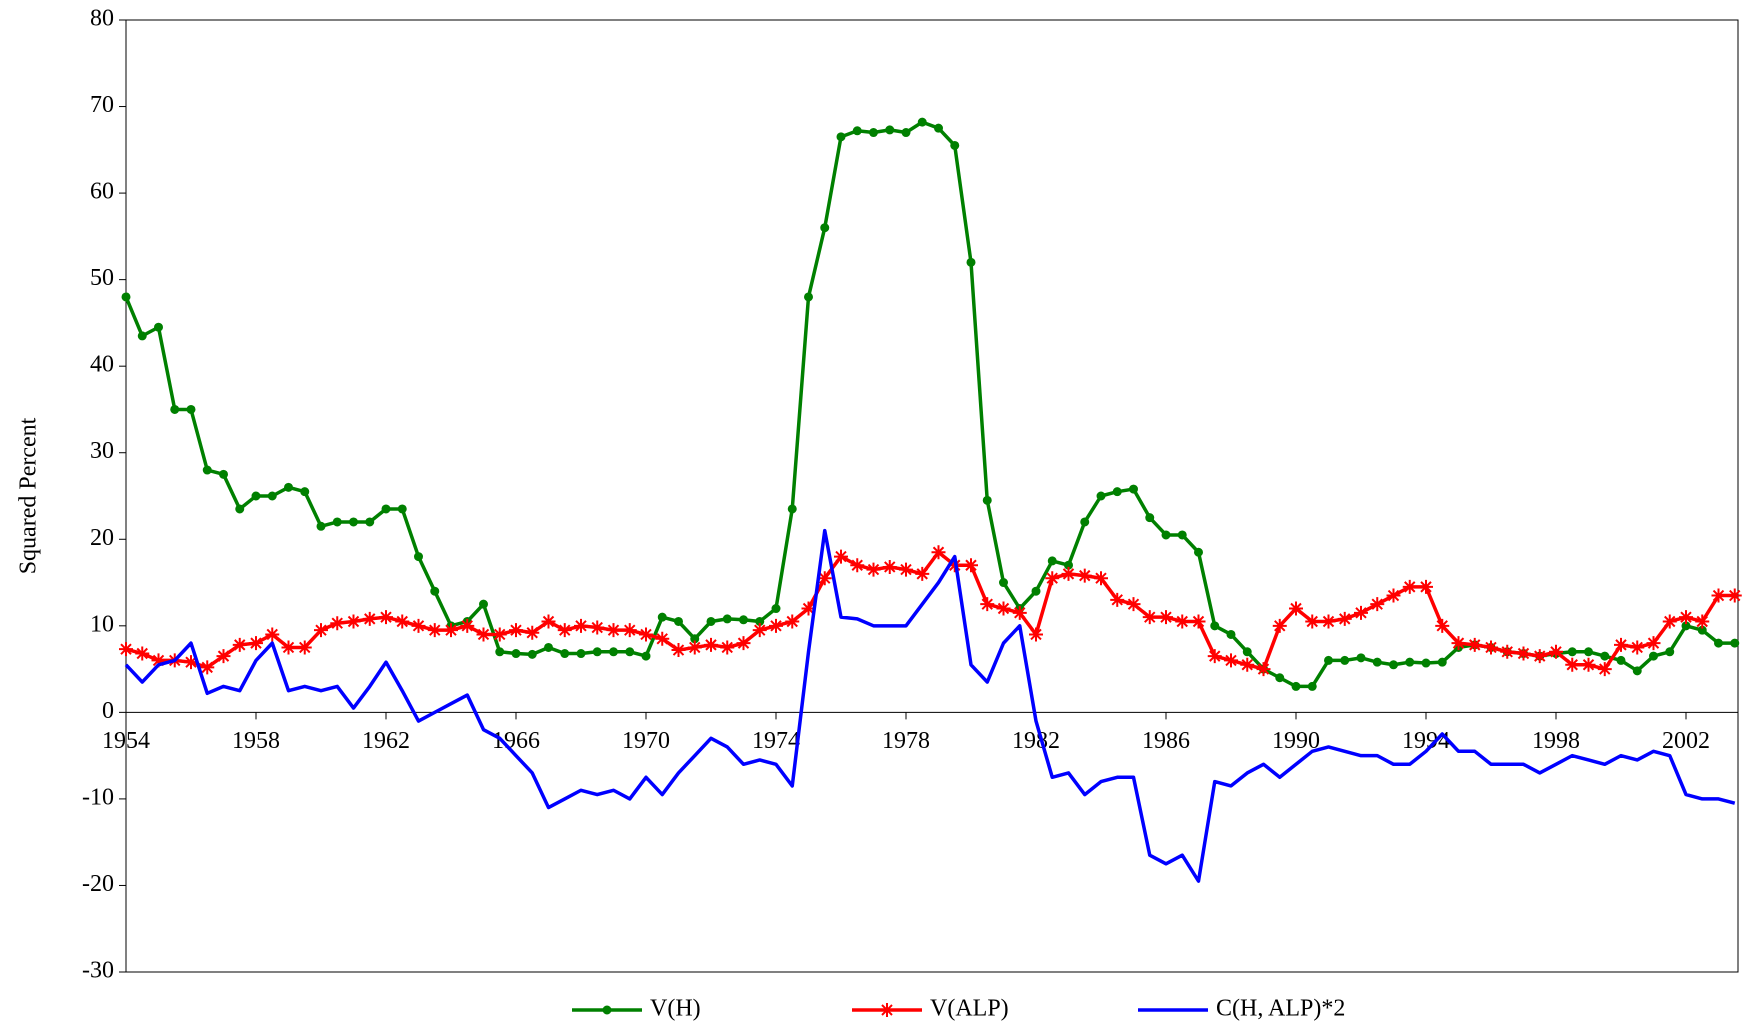 The height and width of the screenshot is (1031, 1742). What do you see at coordinates (1036, 741) in the screenshot?
I see `x-tick-label: 1982` at bounding box center [1036, 741].